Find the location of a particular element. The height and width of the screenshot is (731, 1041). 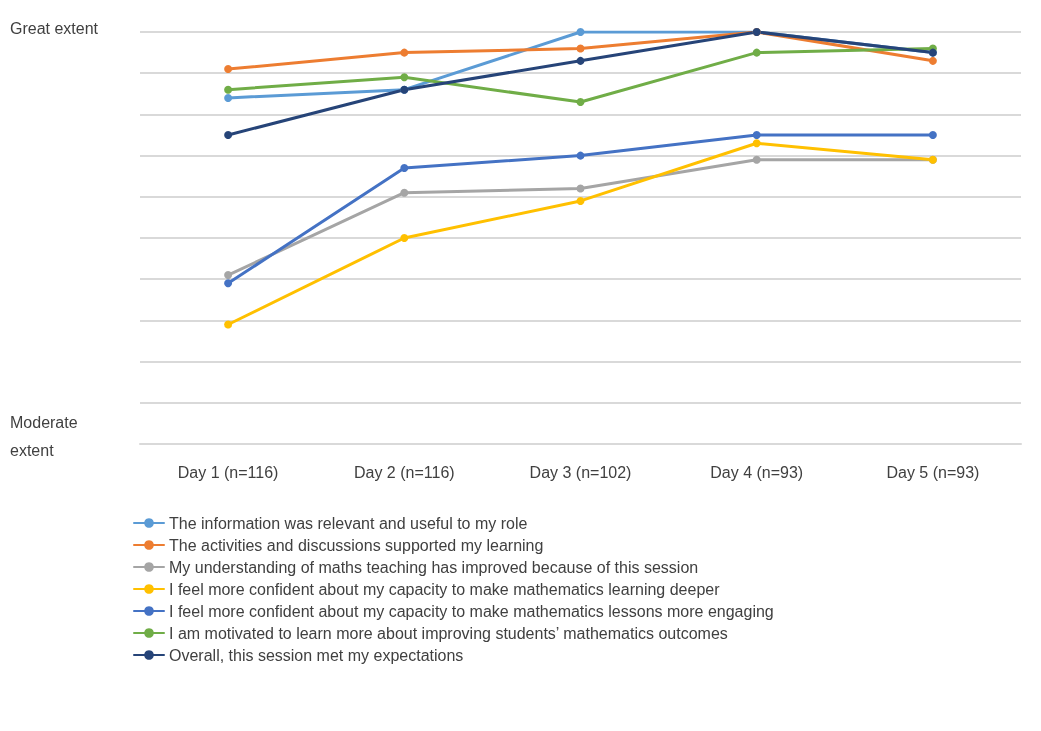

text: Great extent is located at coordinates (54, 28).